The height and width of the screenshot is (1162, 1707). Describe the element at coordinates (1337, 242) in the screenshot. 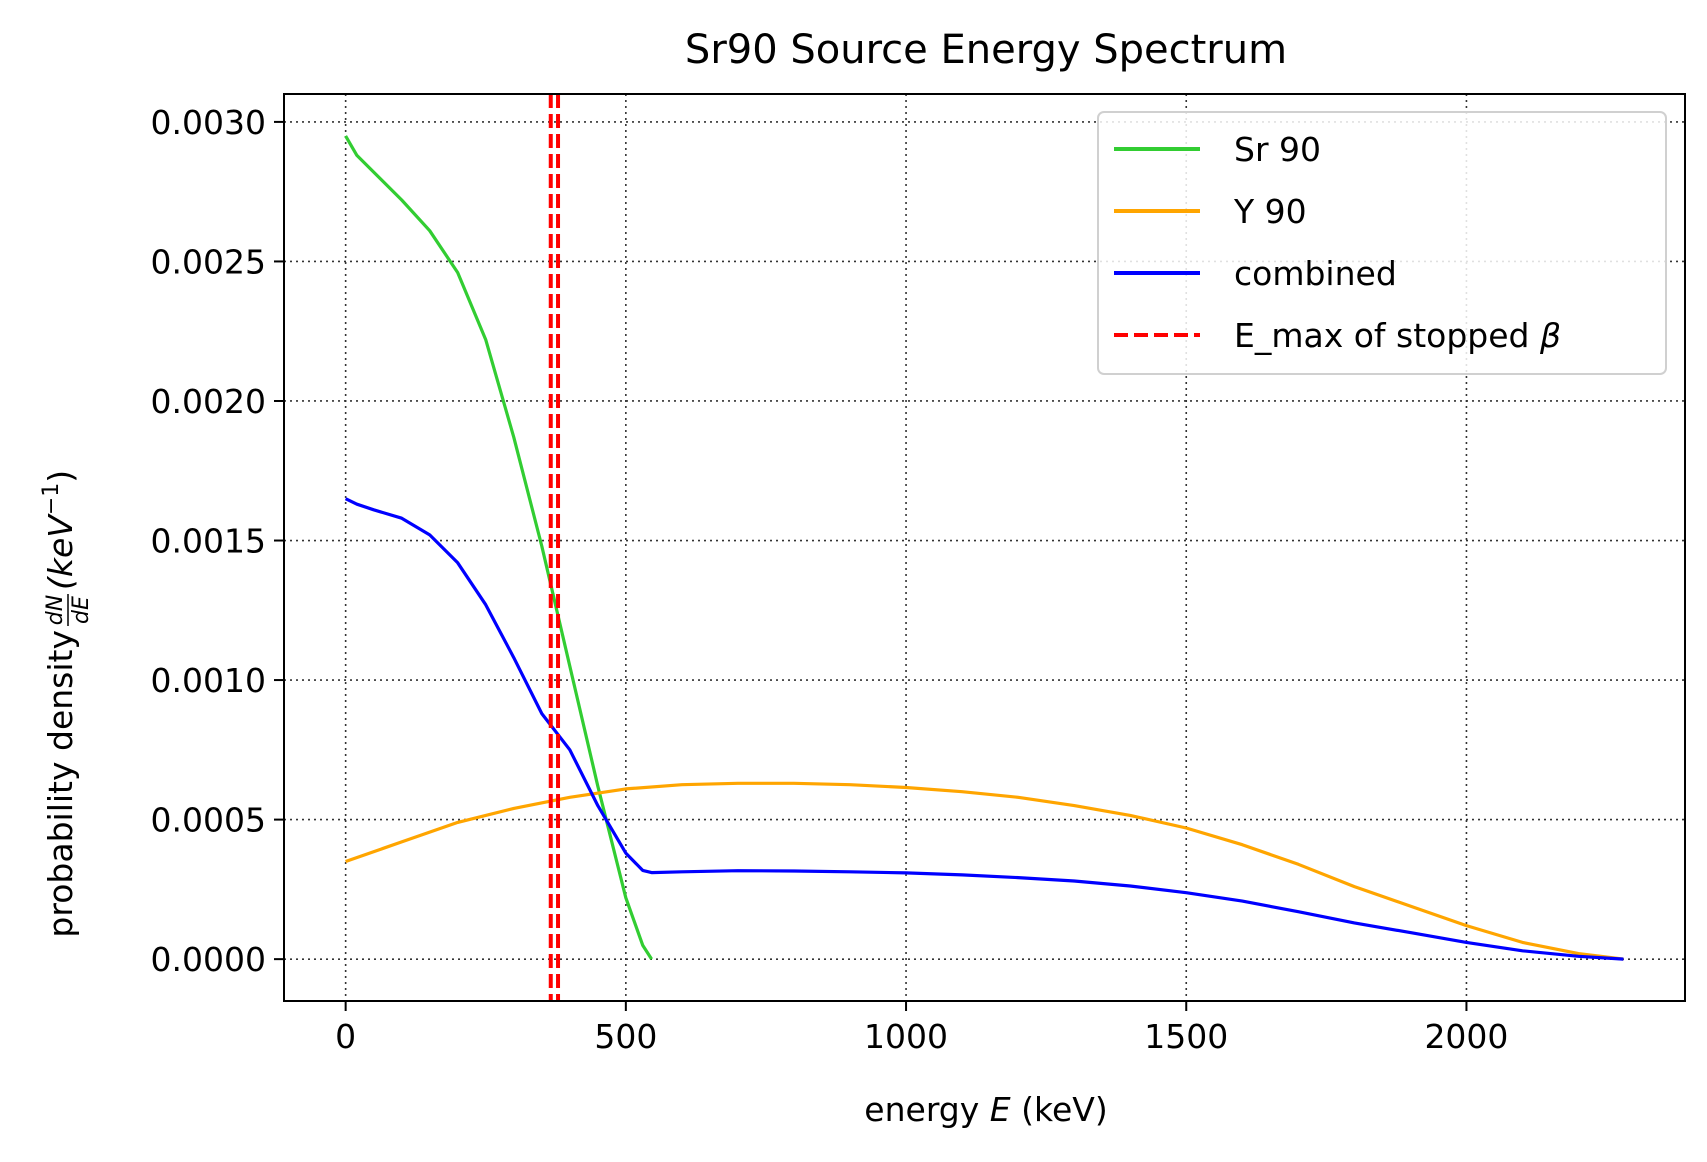

I see `legend-items: Sr 90 Y 90 combined E_max of stopped β` at that location.